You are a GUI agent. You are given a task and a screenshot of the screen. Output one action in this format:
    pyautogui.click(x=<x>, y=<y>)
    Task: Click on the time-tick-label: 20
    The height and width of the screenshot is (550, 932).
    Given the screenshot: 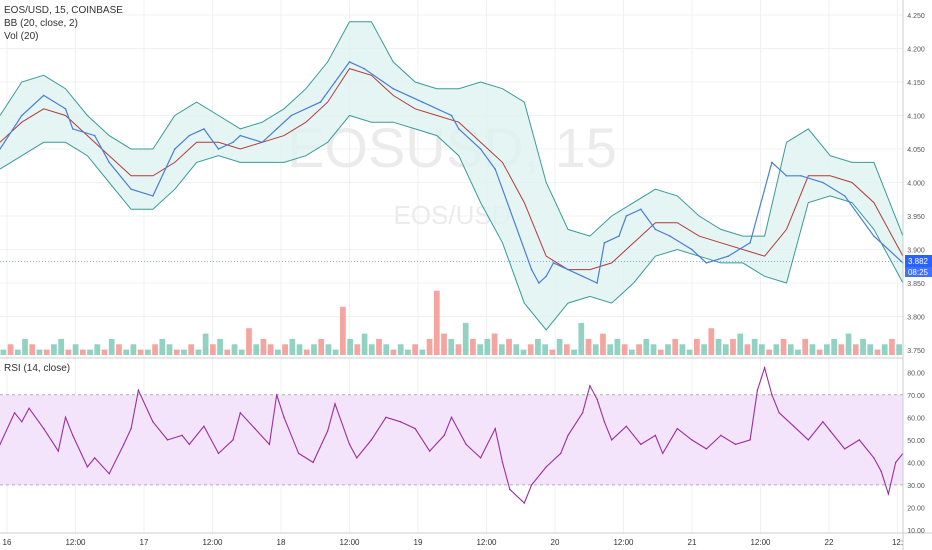 What is the action you would take?
    pyautogui.click(x=555, y=542)
    